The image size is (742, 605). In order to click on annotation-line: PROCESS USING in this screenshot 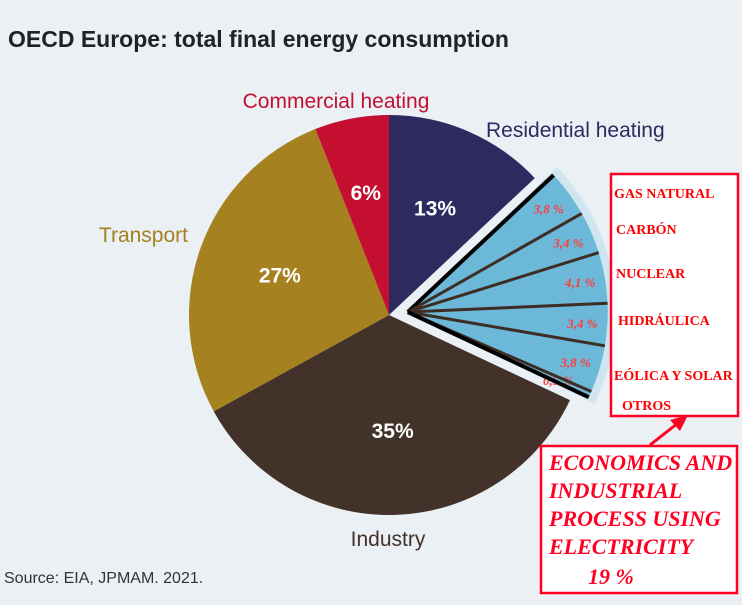, I will do `click(634, 518)`.